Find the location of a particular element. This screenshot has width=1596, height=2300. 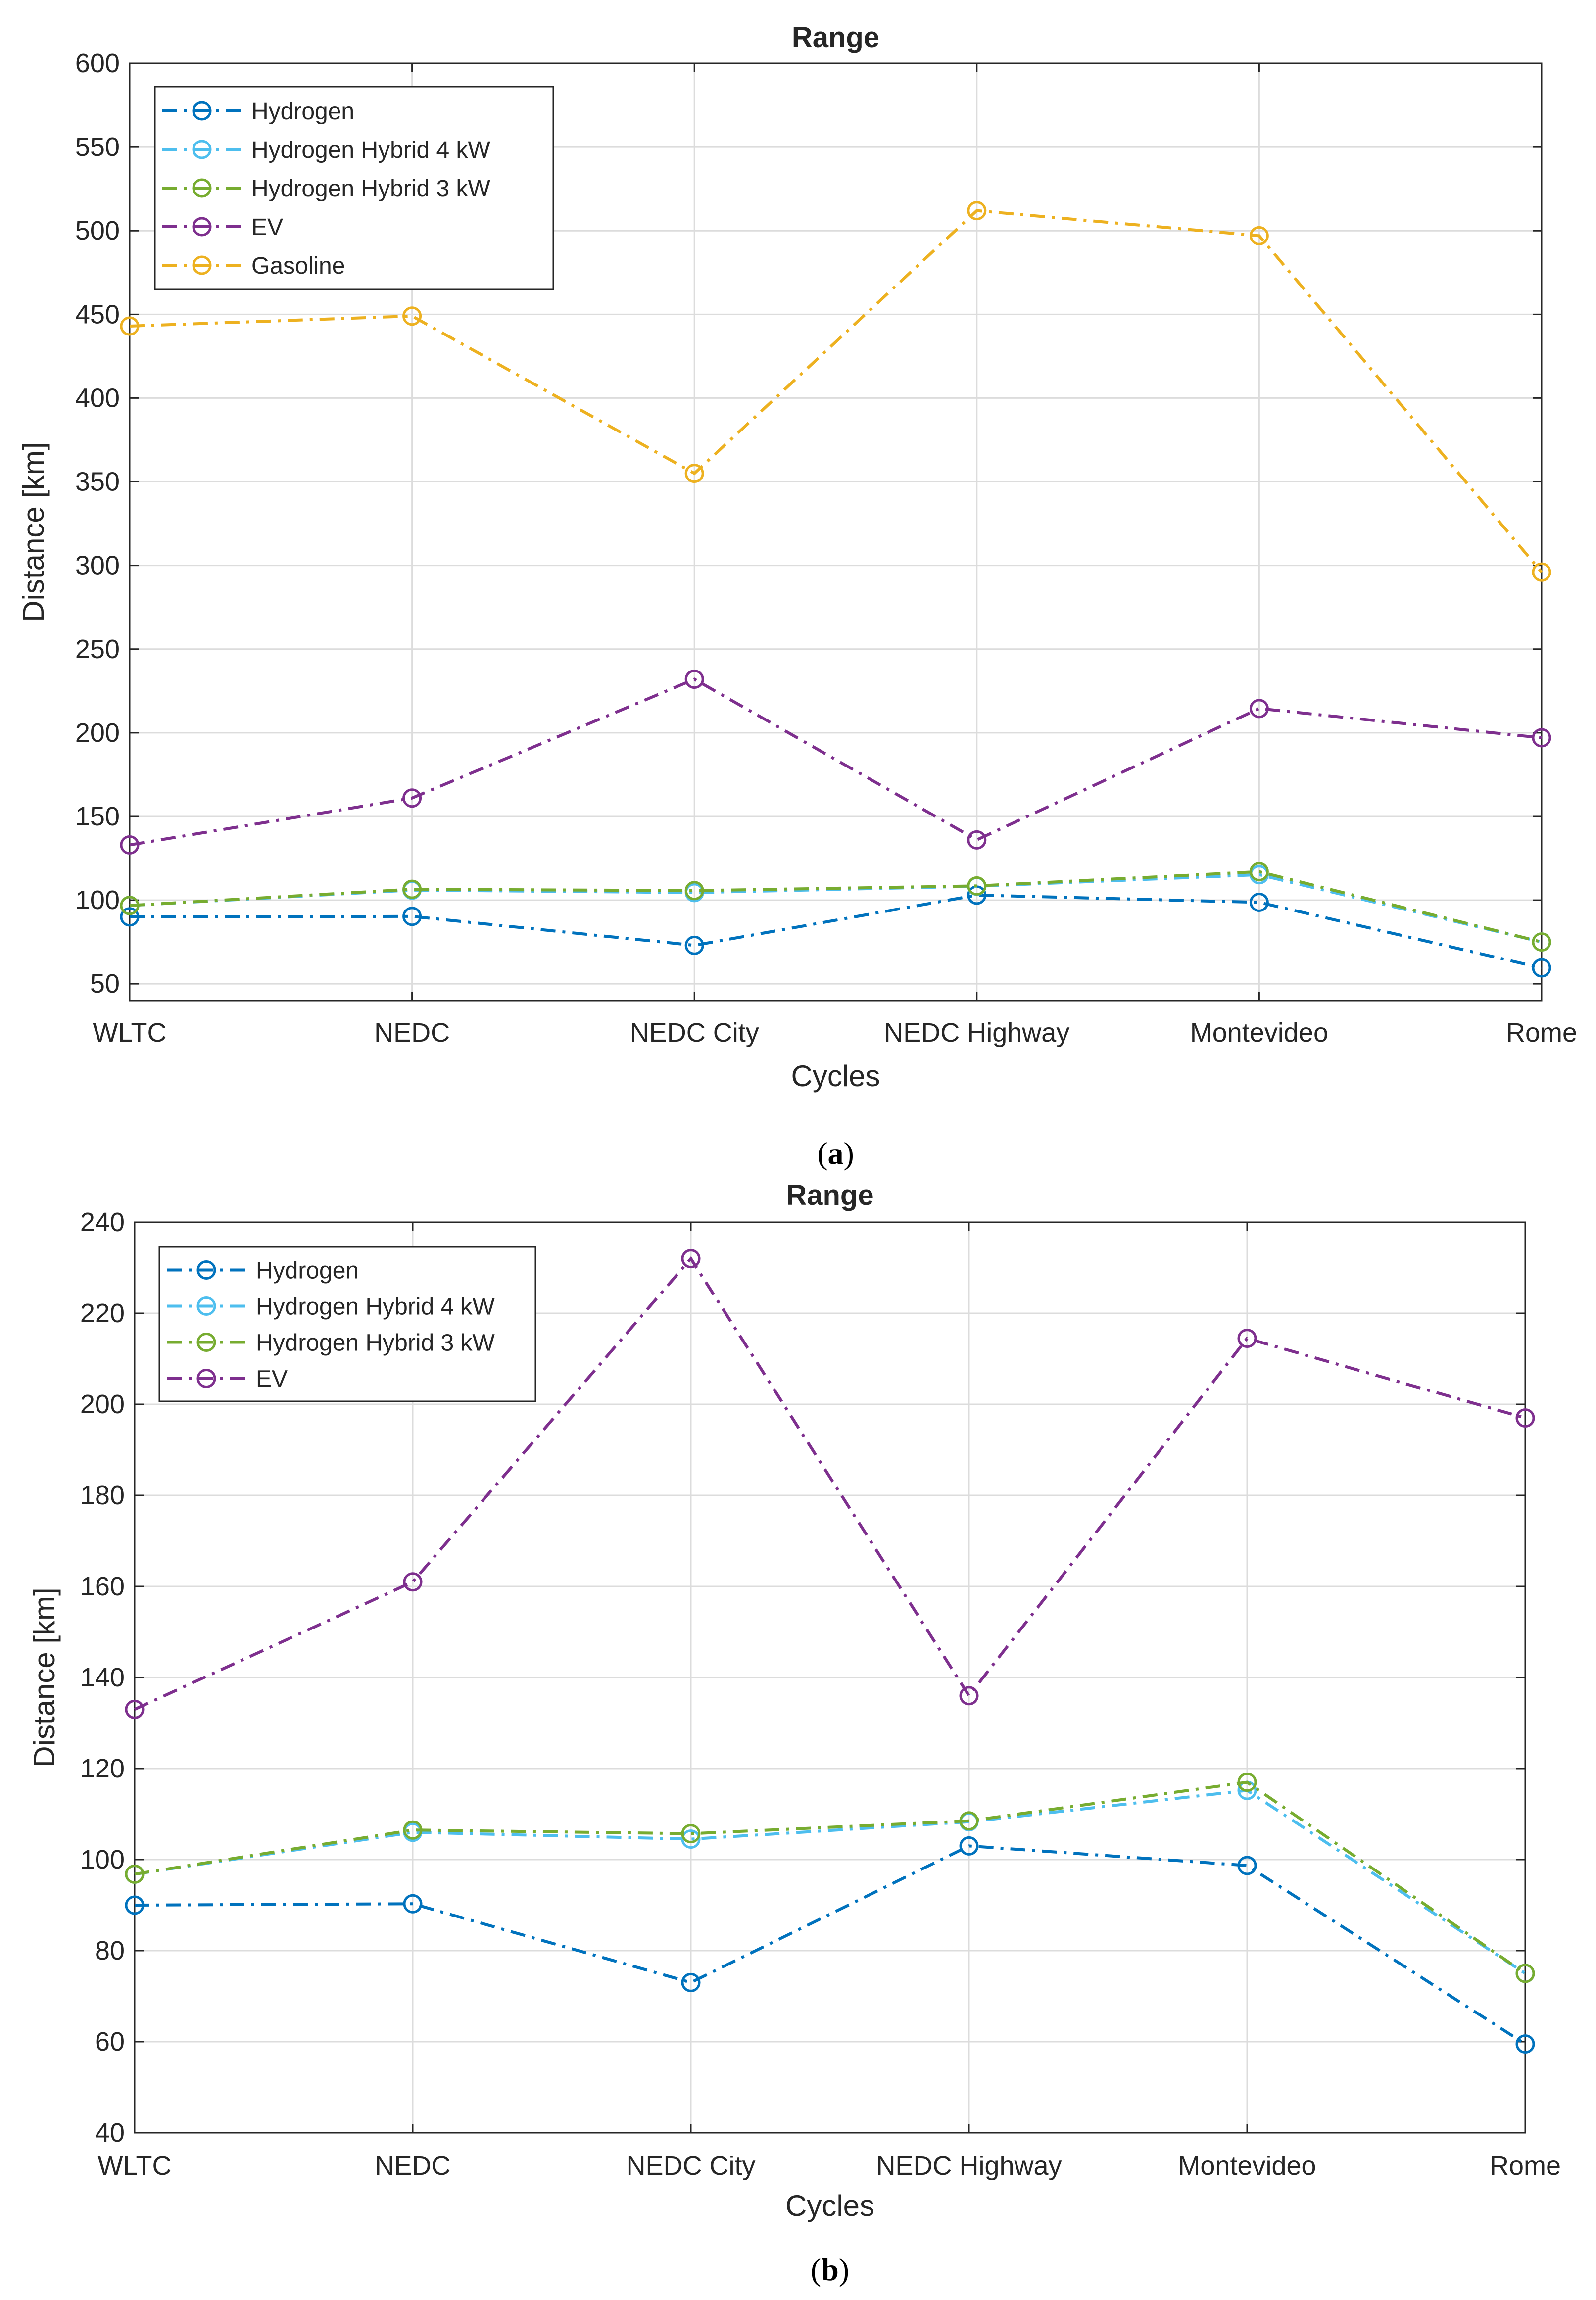

y-tick-label: 80 is located at coordinates (110, 1950).